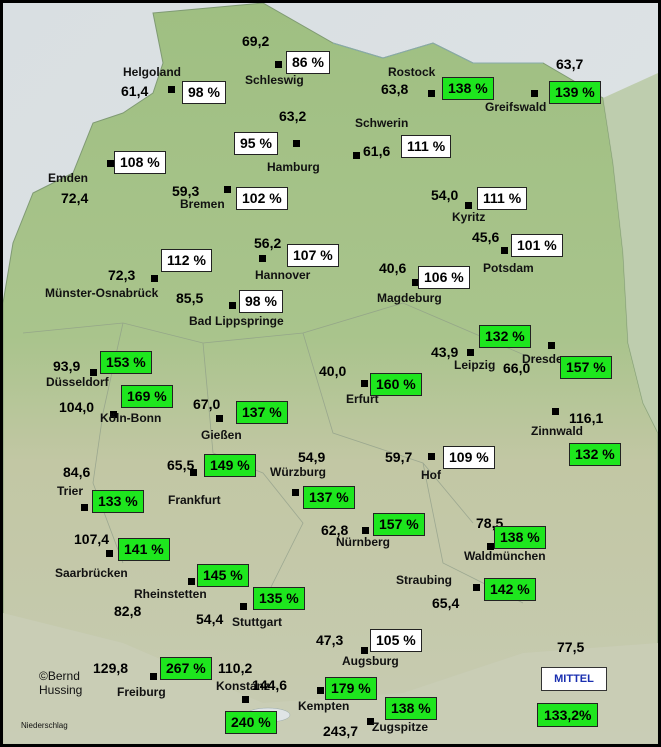 The width and height of the screenshot is (661, 747). I want to click on station-name-kyritz: Kyritz, so click(469, 217).